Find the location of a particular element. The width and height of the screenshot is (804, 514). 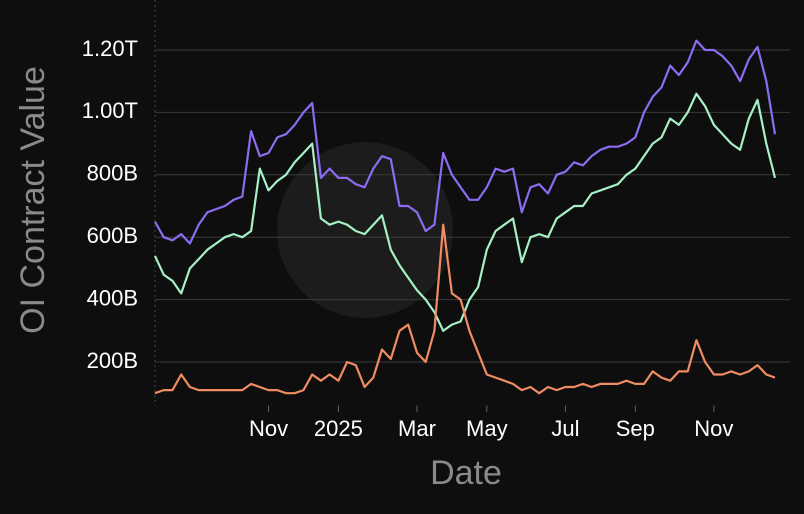

x-tick-label: Jul is located at coordinates (565, 428).